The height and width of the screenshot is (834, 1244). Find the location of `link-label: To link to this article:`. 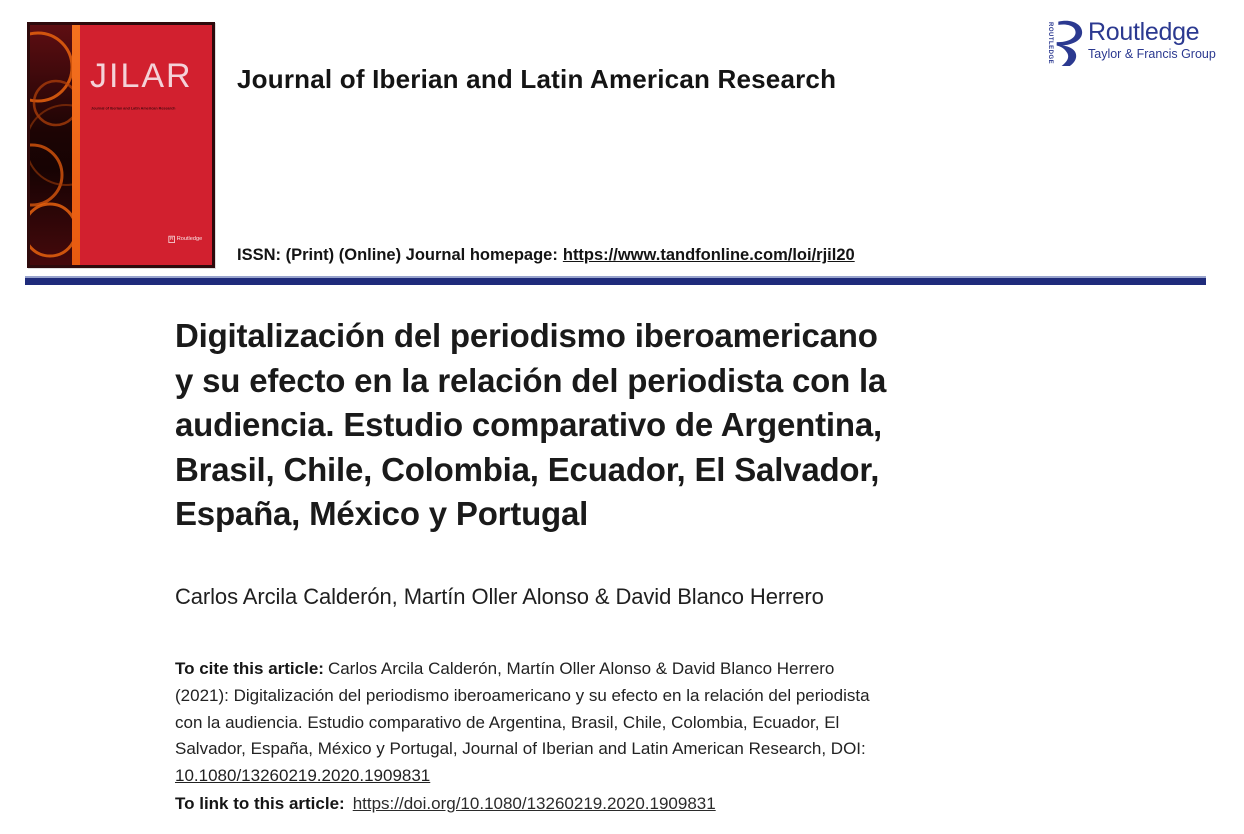

link-label: To link to this article: is located at coordinates (260, 803).